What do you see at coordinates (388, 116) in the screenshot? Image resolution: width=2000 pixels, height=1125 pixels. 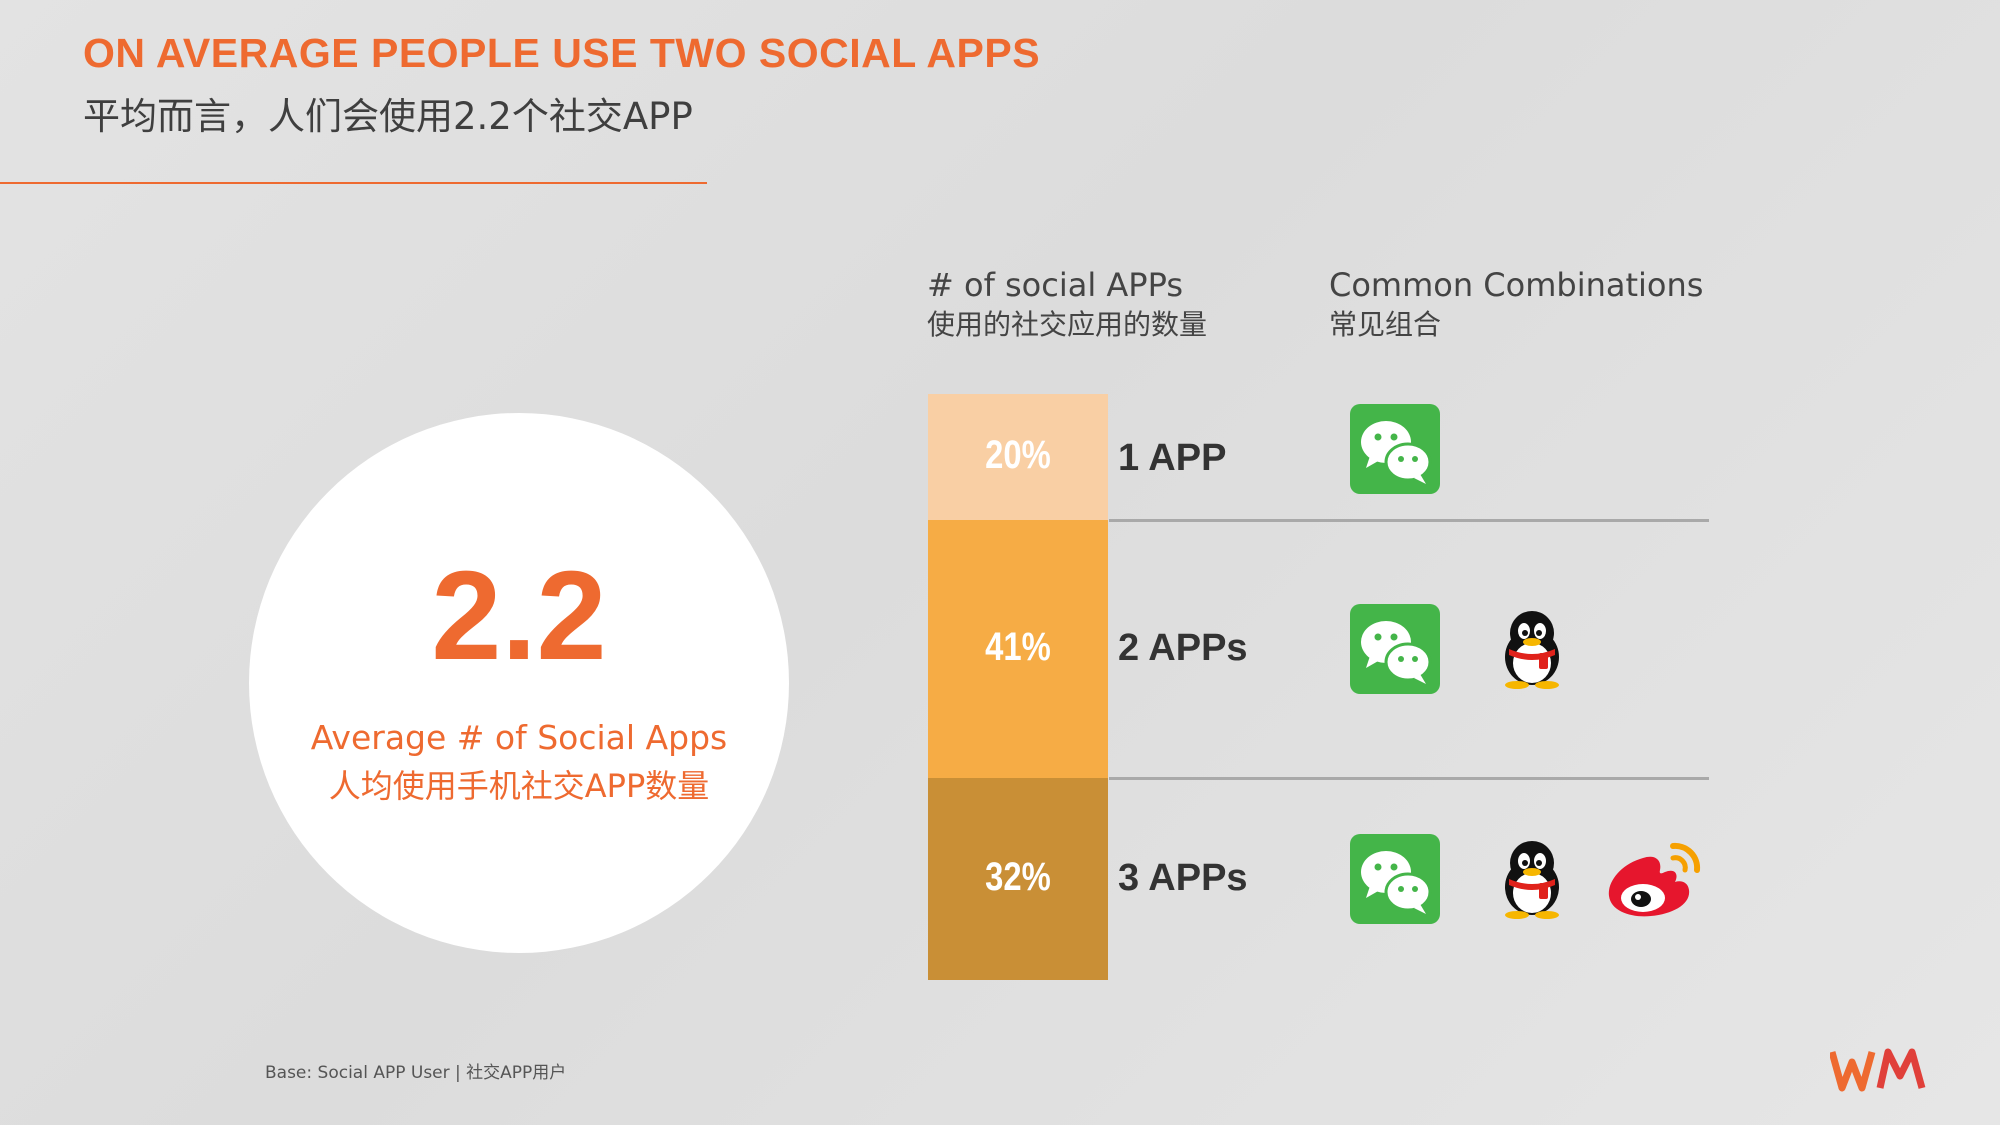 I see `page-subtitle: 平均而言，人们会使用2.2个社交APP` at bounding box center [388, 116].